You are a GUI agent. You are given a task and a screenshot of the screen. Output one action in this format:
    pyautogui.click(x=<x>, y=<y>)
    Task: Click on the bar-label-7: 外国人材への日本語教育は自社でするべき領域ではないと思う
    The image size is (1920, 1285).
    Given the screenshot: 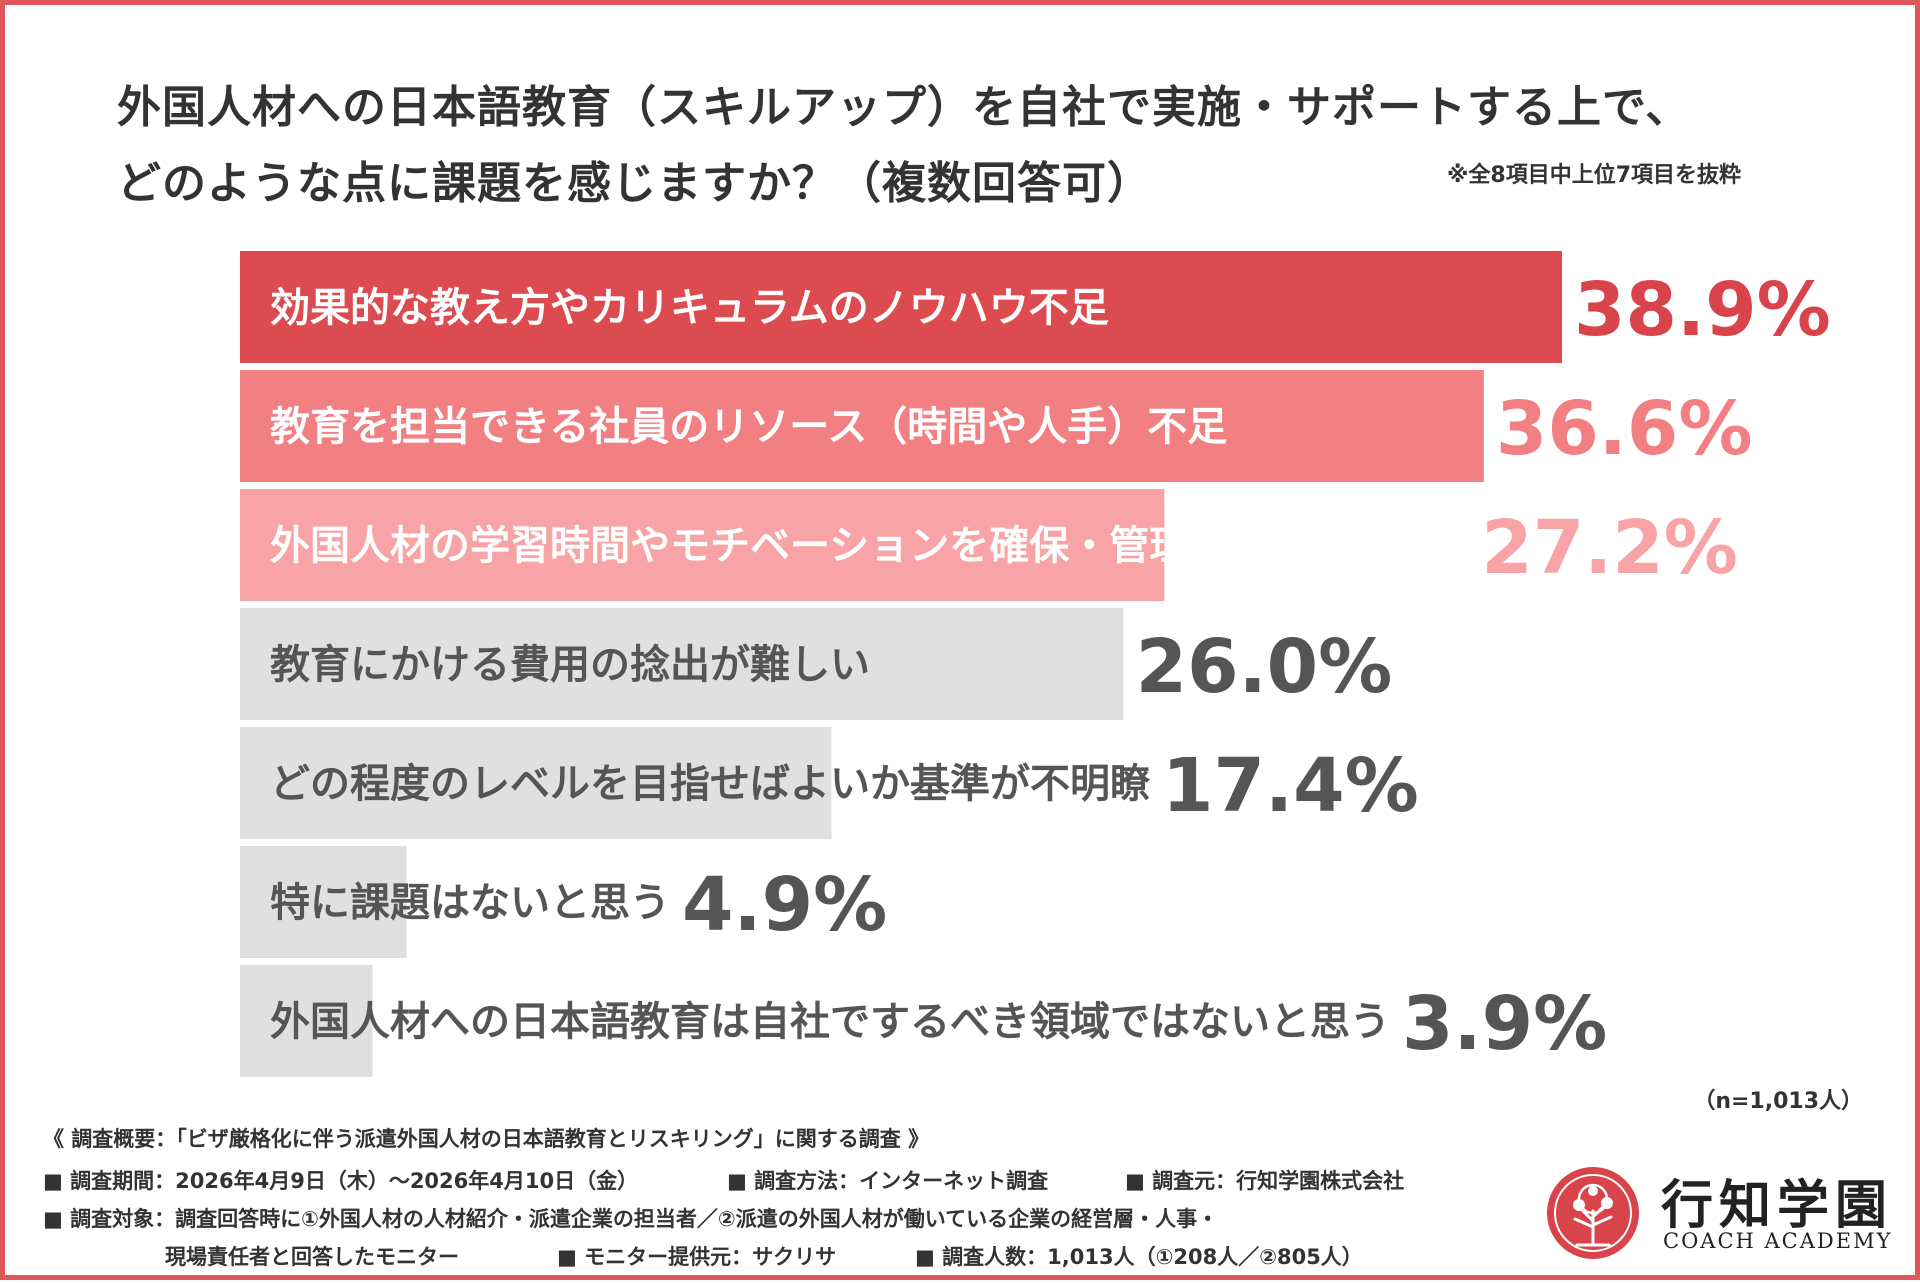 What is the action you would take?
    pyautogui.click(x=830, y=1022)
    